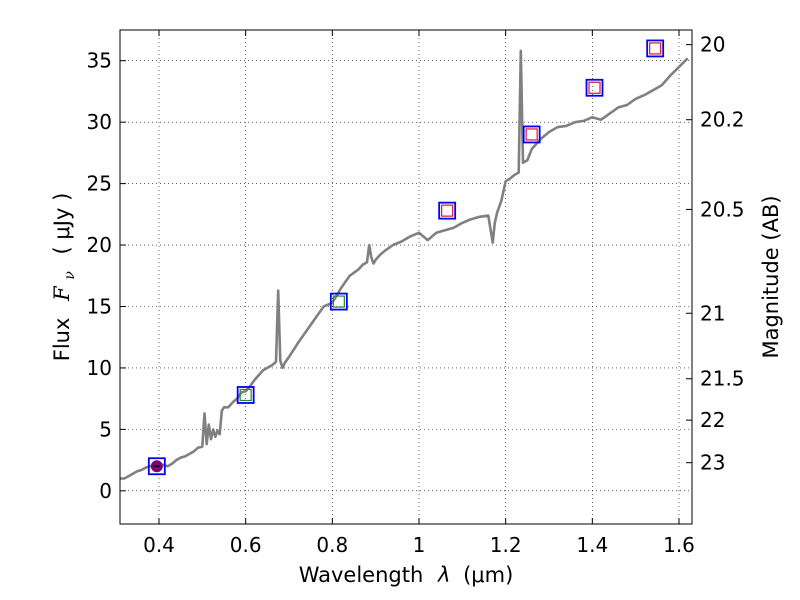 The width and height of the screenshot is (800, 600). Describe the element at coordinates (159, 545) in the screenshot. I see `x-tick-label: 0.4` at that location.